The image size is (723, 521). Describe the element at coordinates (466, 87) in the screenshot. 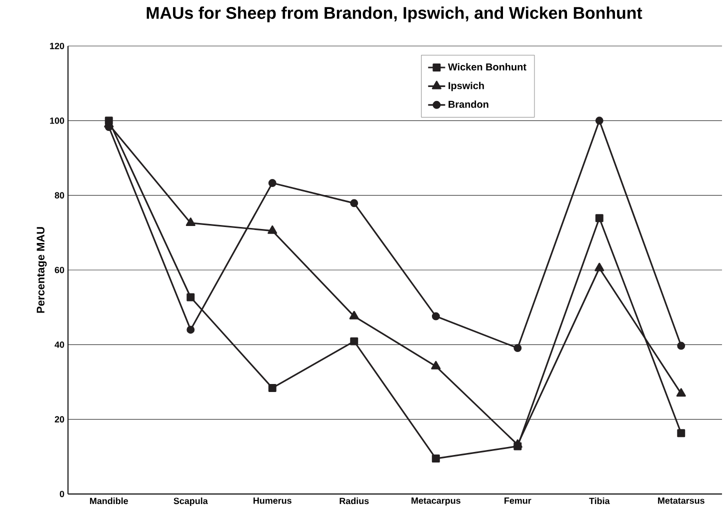

I see `legend-label: Ipswich` at that location.